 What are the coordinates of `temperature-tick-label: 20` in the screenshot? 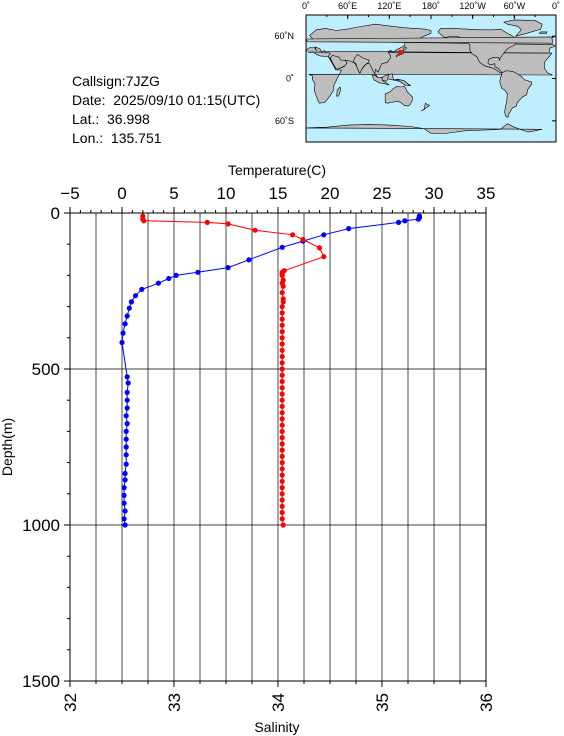 It's located at (330, 193).